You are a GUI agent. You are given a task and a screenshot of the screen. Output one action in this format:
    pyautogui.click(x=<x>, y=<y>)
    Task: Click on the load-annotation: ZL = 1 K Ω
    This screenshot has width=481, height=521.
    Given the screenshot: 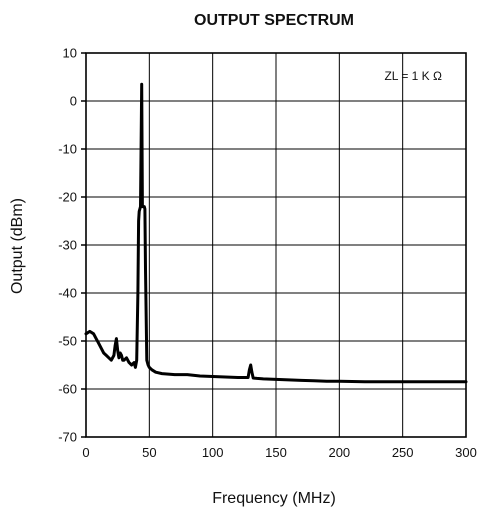 What is the action you would take?
    pyautogui.click(x=413, y=76)
    